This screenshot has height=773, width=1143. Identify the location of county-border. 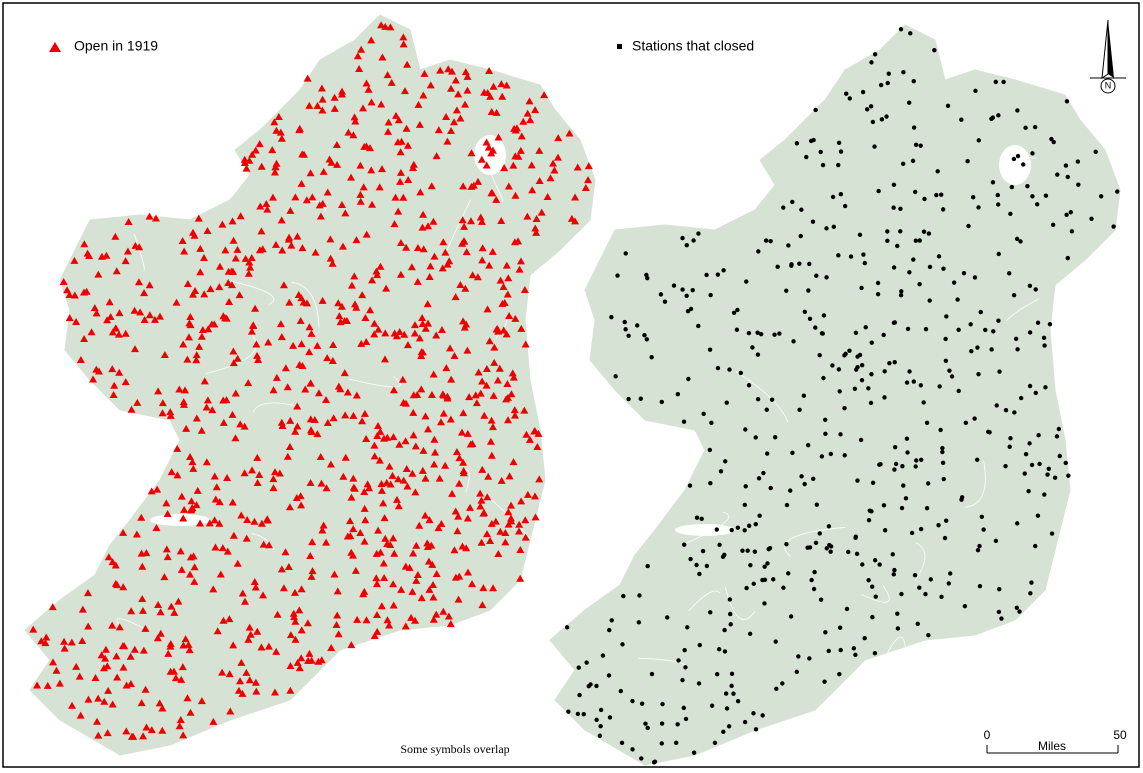
(732, 158).